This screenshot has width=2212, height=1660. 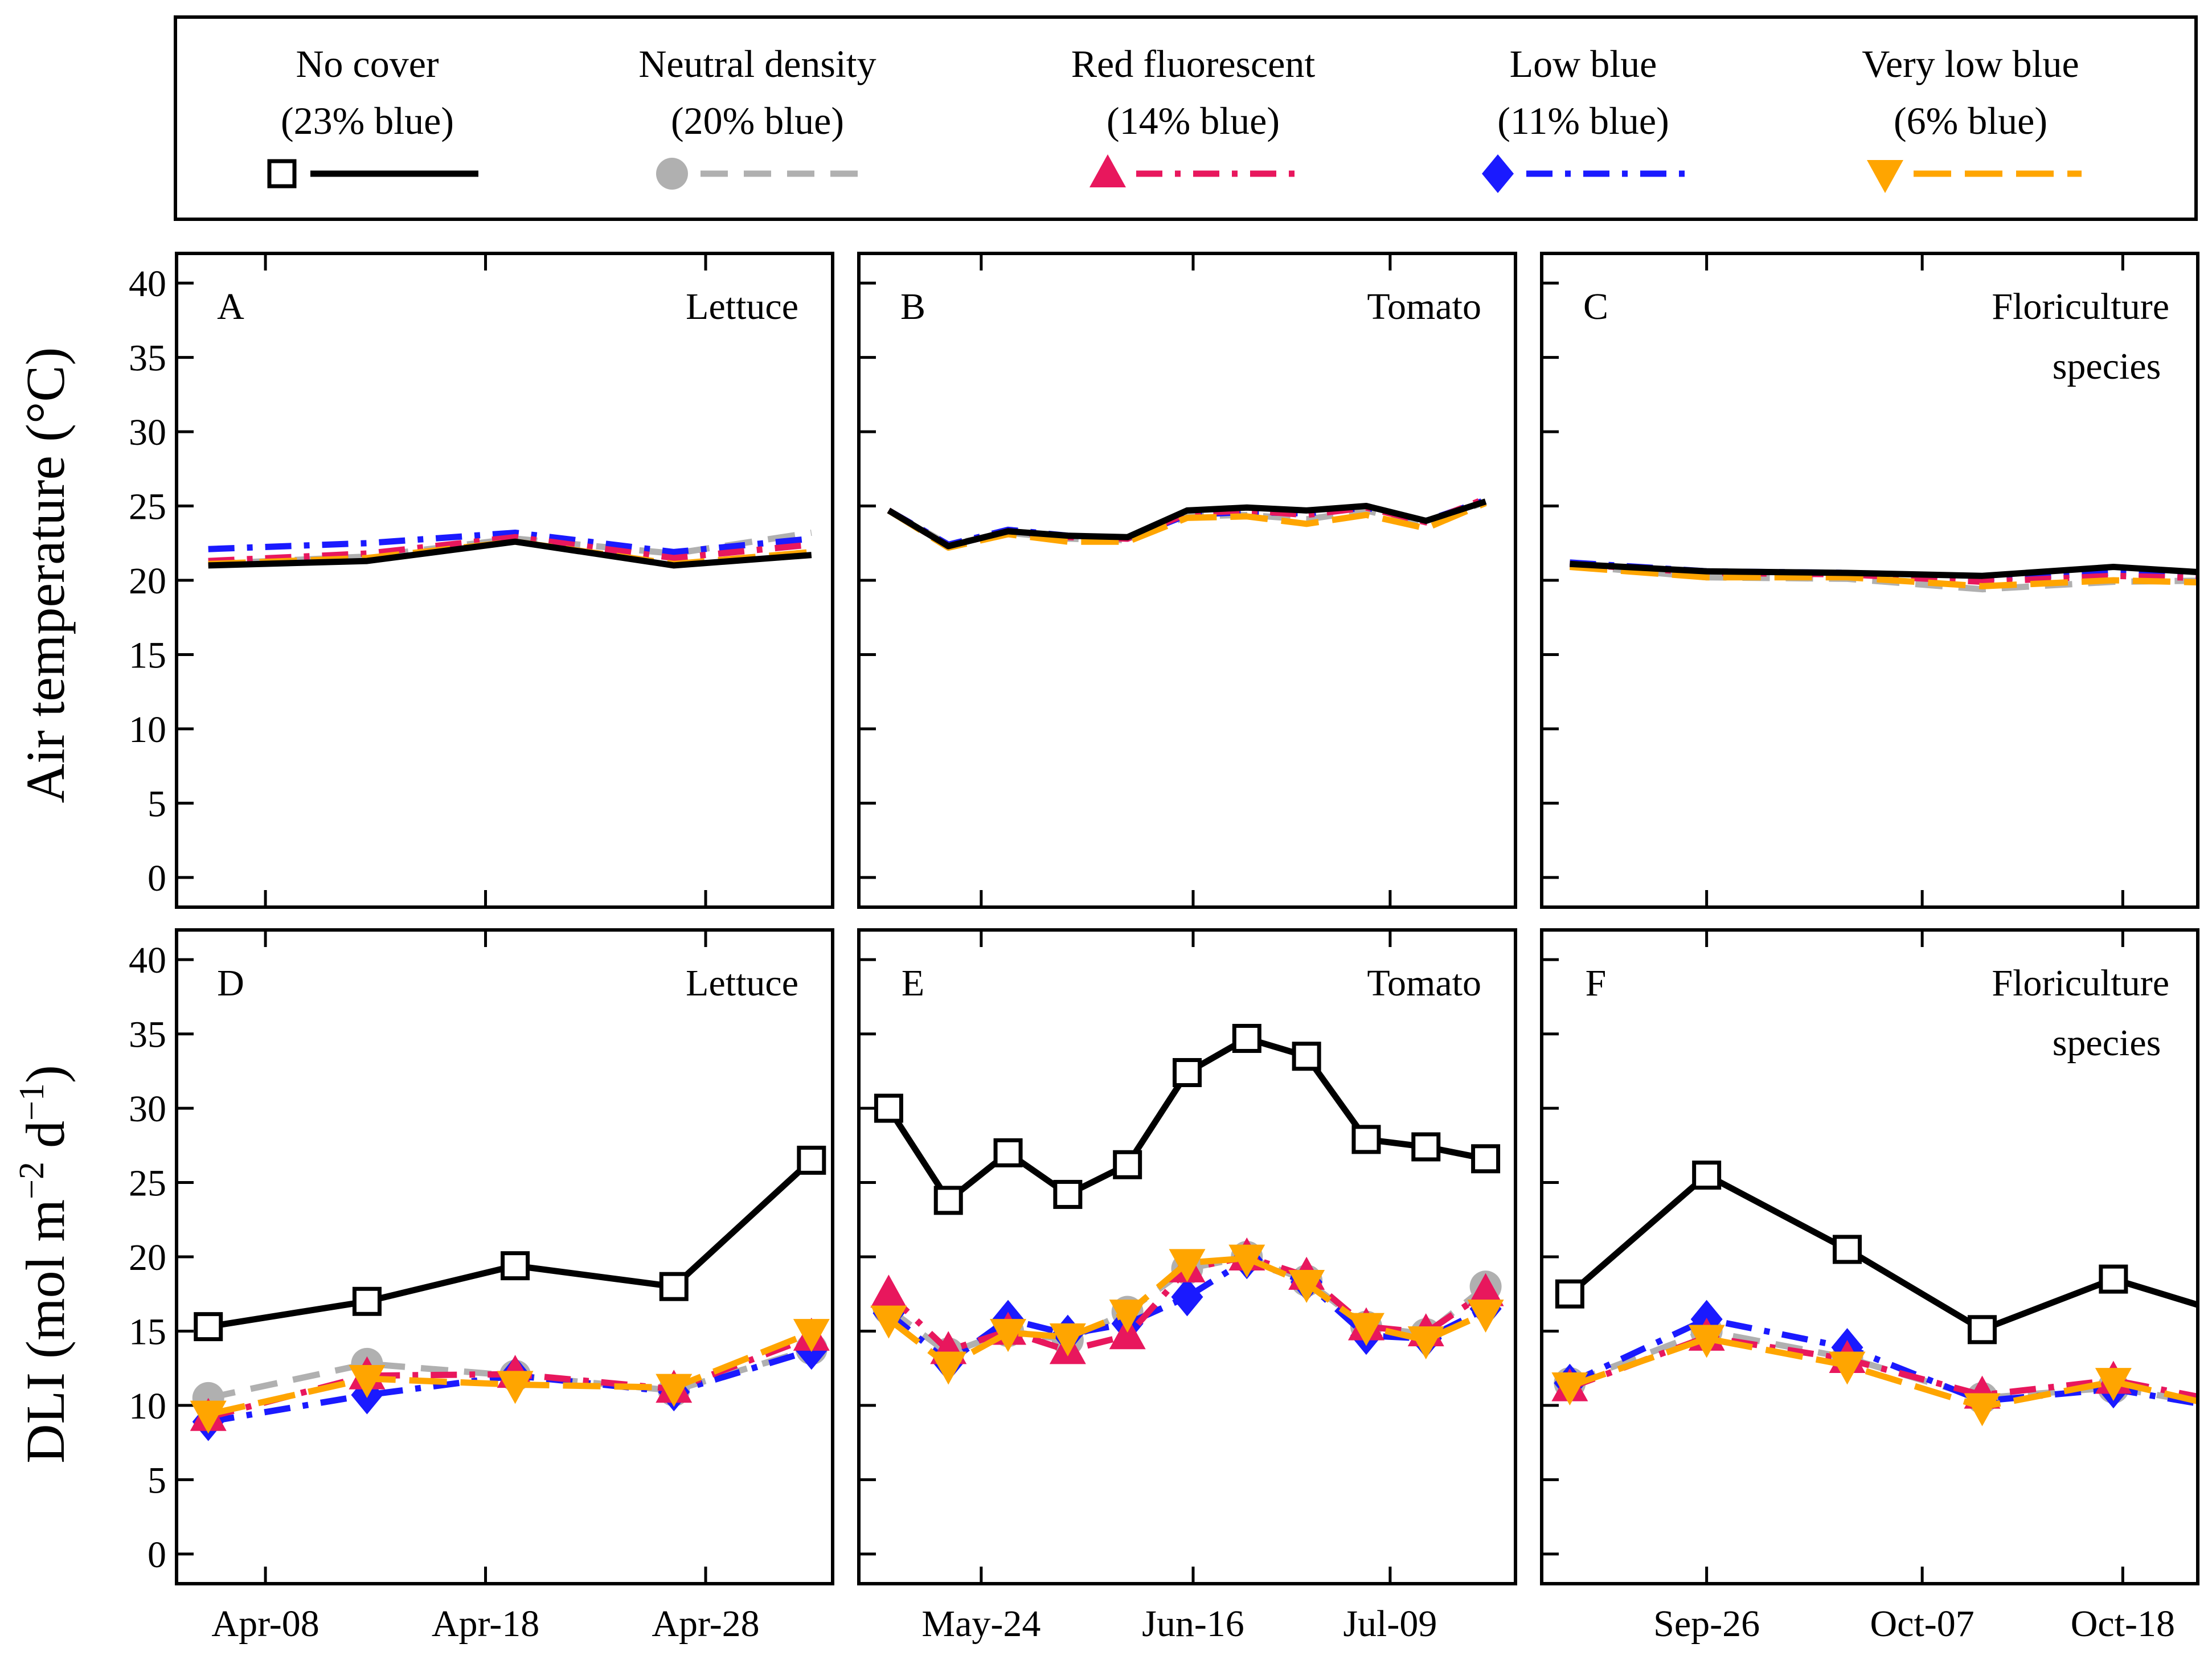 What do you see at coordinates (1583, 64) in the screenshot?
I see `legend-label: Low blue` at bounding box center [1583, 64].